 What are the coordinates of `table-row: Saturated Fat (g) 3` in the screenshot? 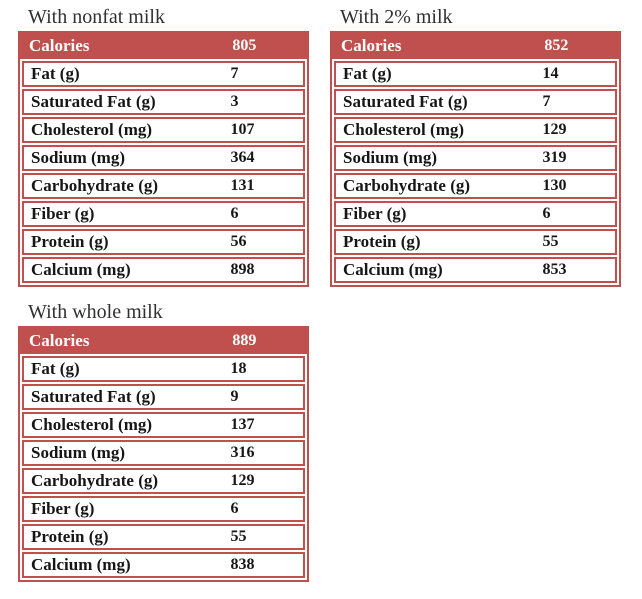 It's located at (163, 102).